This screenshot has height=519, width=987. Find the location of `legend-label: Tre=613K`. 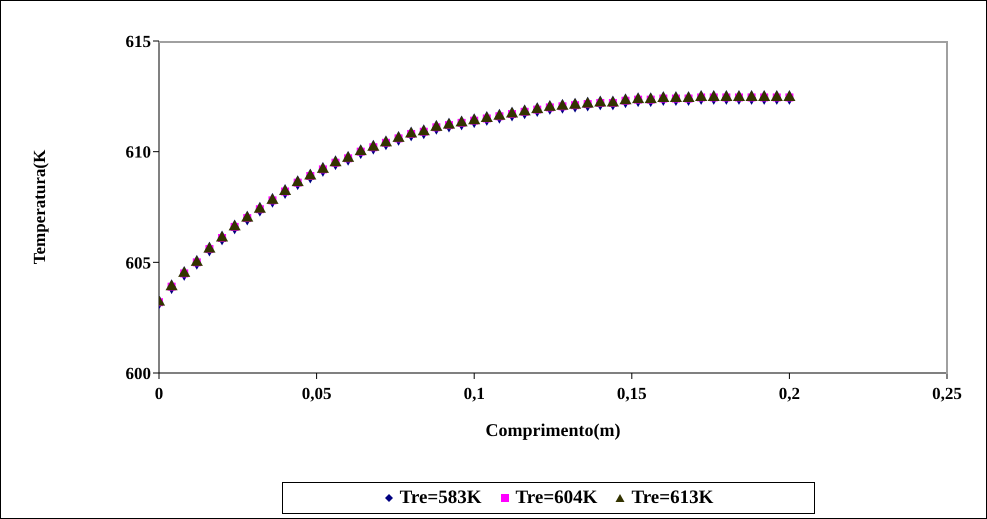

legend-label: Tre=613K is located at coordinates (672, 498).